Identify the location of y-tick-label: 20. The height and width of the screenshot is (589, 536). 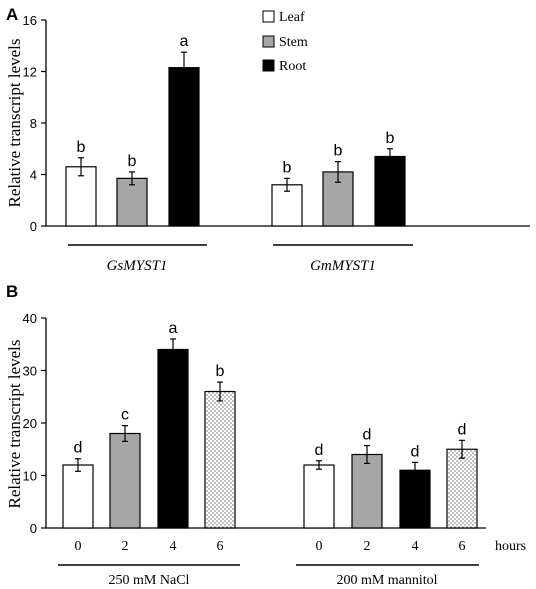
(30, 423).